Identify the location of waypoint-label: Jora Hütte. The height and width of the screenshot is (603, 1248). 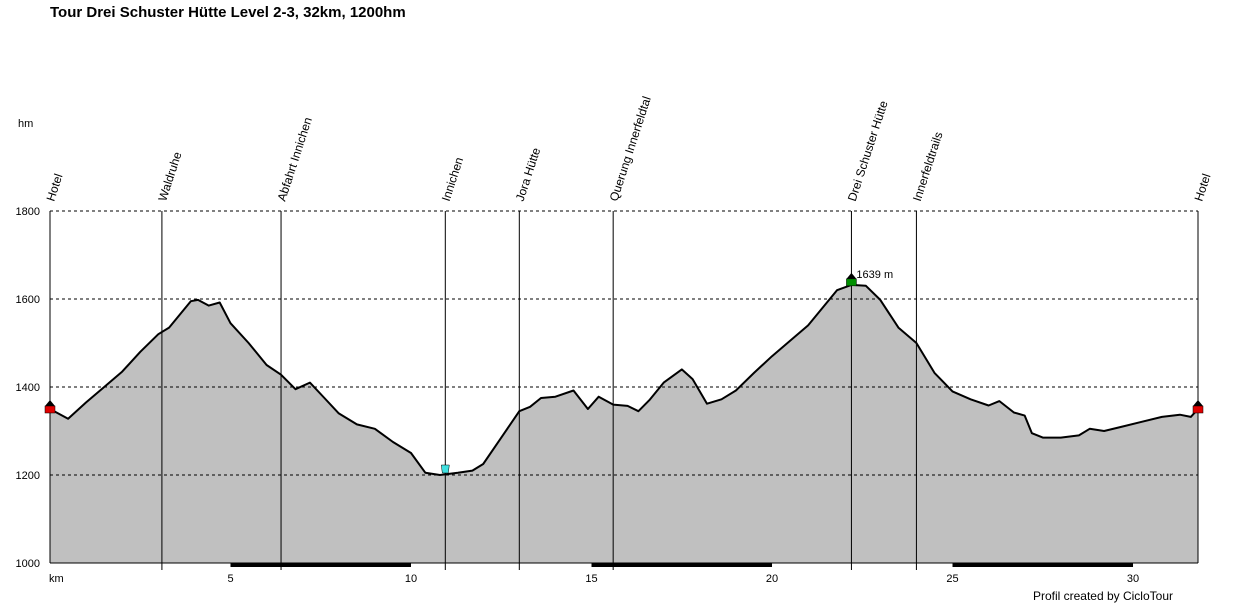
(528, 174).